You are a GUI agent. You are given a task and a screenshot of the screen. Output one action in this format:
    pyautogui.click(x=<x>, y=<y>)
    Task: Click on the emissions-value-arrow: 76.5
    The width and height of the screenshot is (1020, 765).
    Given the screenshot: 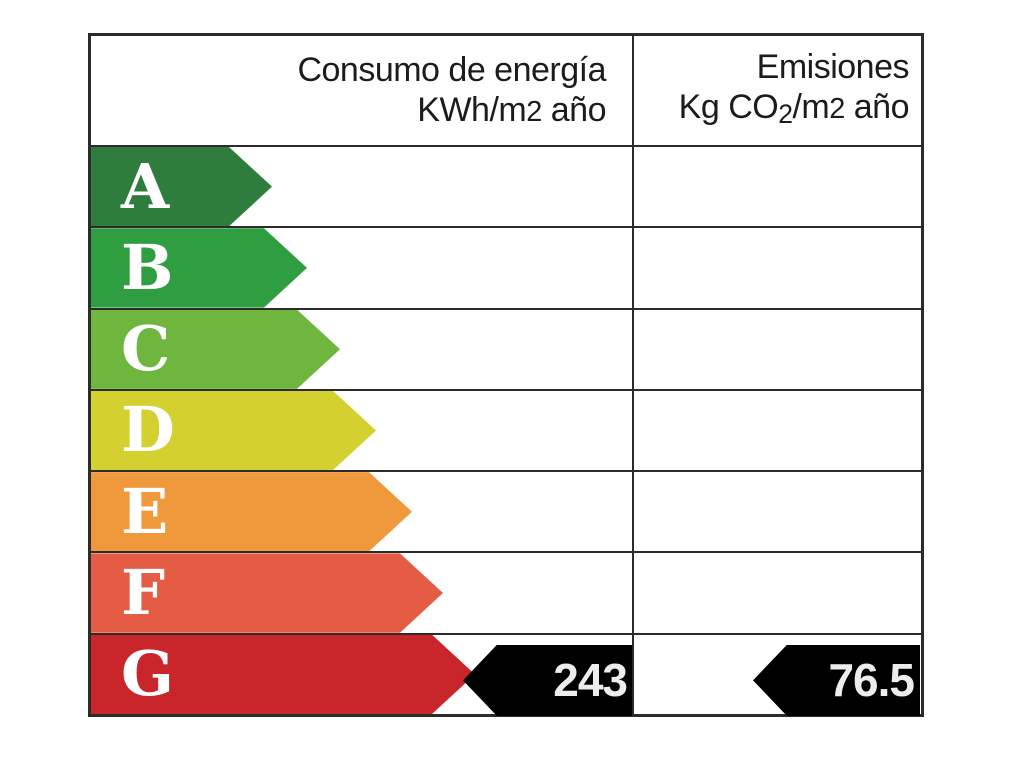 What is the action you would take?
    pyautogui.click(x=836, y=680)
    